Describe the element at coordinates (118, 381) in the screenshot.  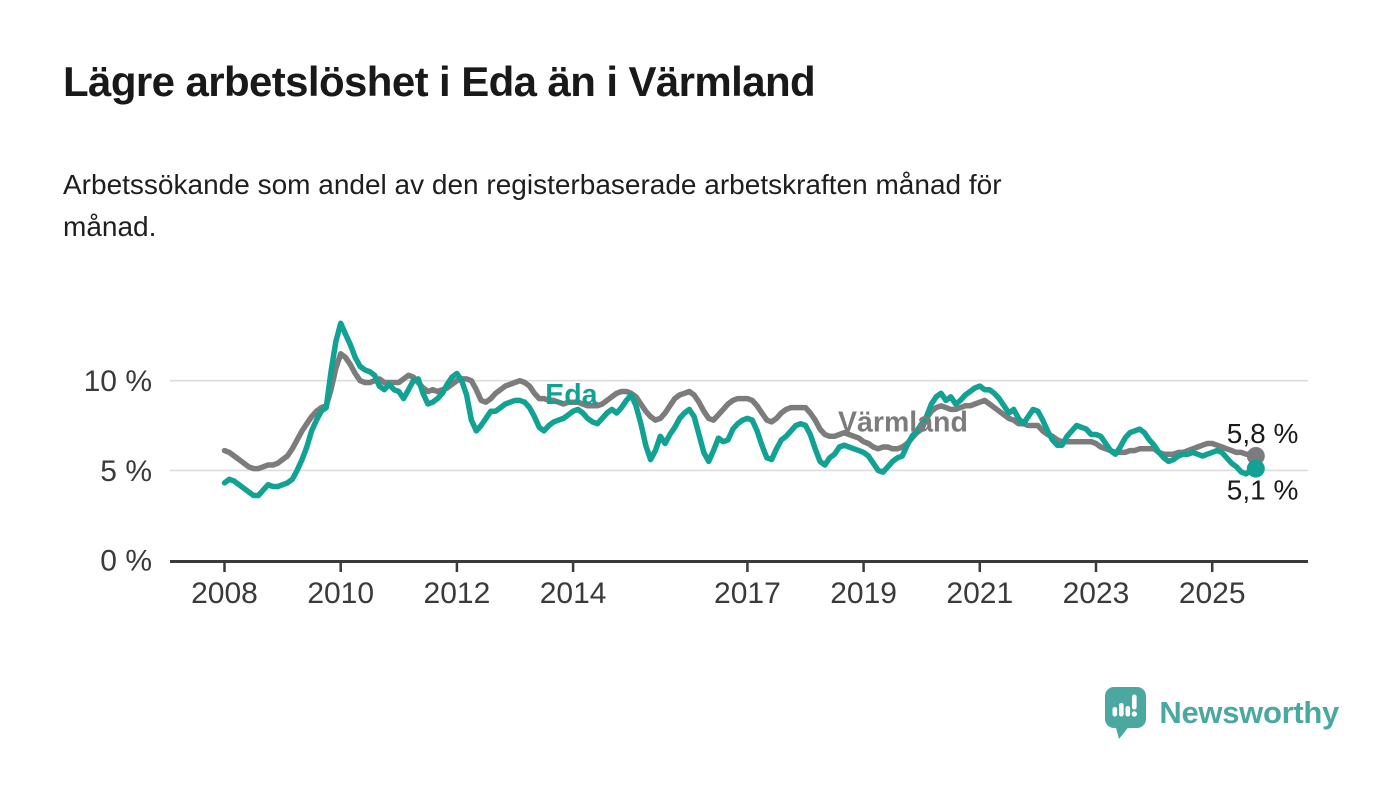
I see `y-tick-label: 10 %` at that location.